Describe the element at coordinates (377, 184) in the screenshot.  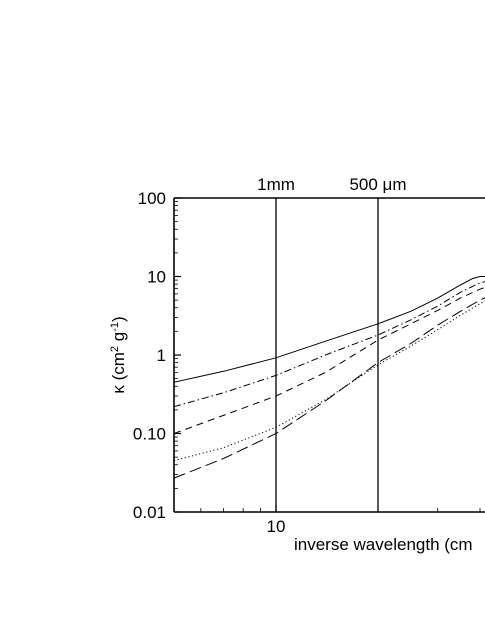
I see `marker-label-1: 500 μm` at that location.